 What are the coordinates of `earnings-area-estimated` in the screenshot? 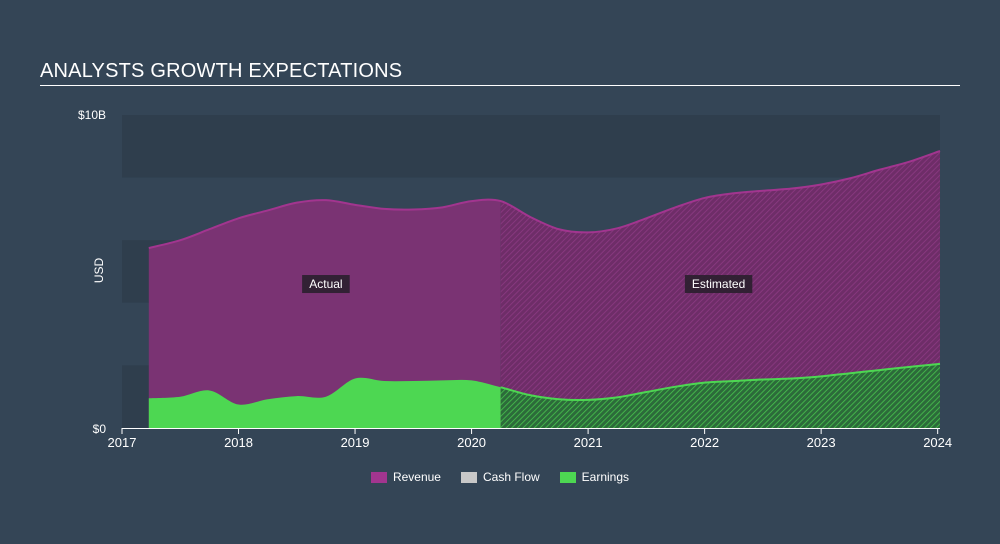 It's located at (720, 395).